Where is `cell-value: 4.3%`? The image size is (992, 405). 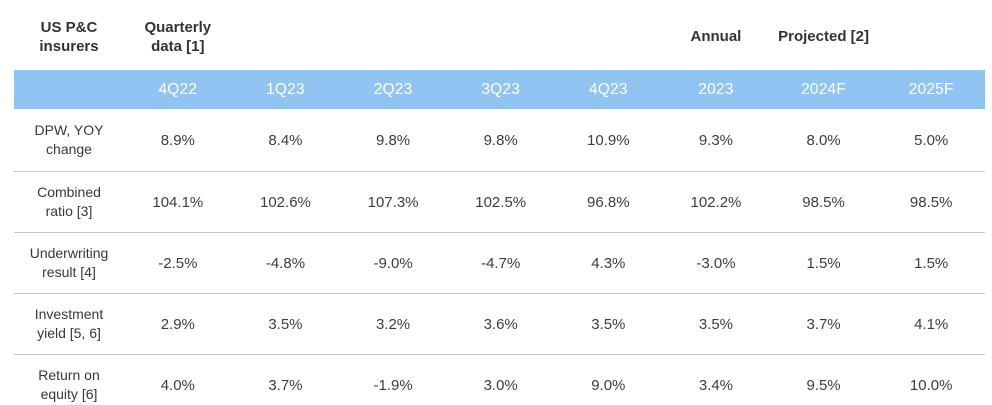 cell-value: 4.3% is located at coordinates (608, 263).